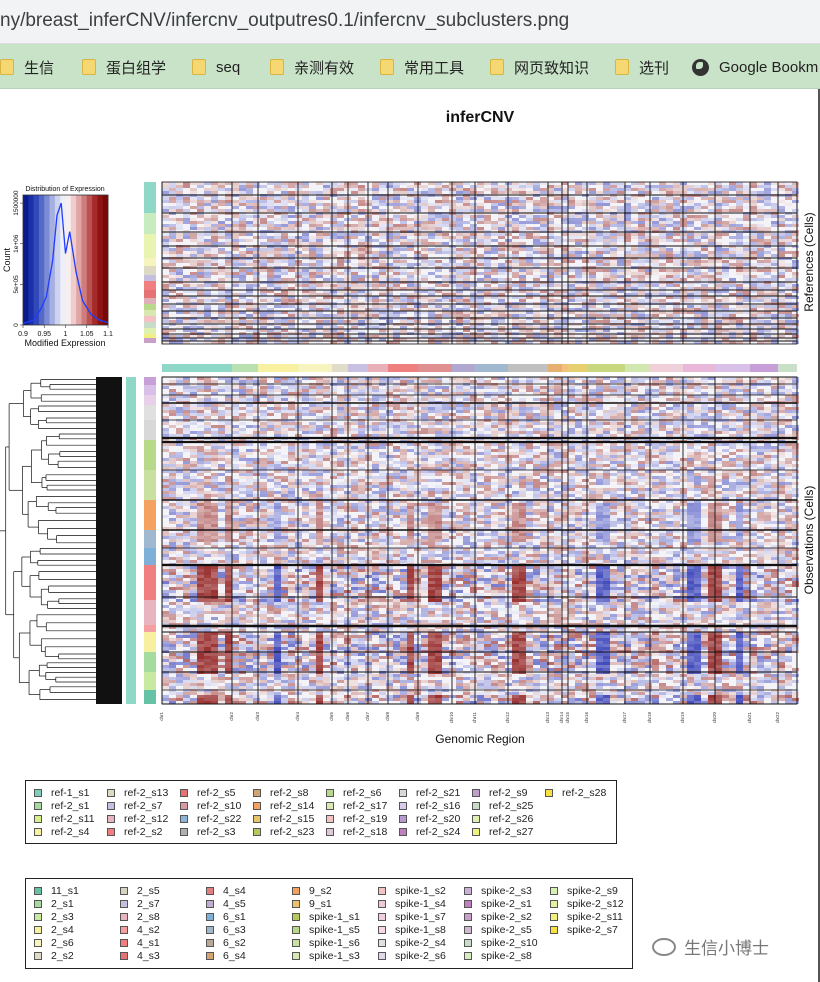  Describe the element at coordinates (64, 189) in the screenshot. I see `color-key-title: Distribution of Expression` at that location.